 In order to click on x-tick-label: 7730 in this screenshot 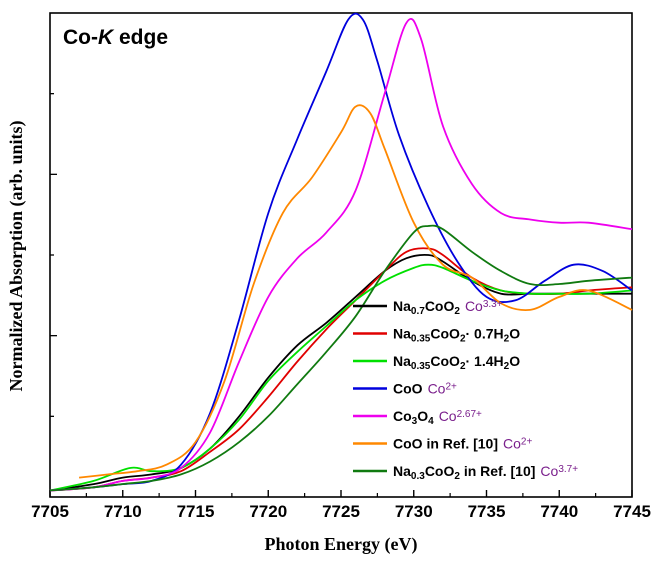, I will do `click(414, 511)`.